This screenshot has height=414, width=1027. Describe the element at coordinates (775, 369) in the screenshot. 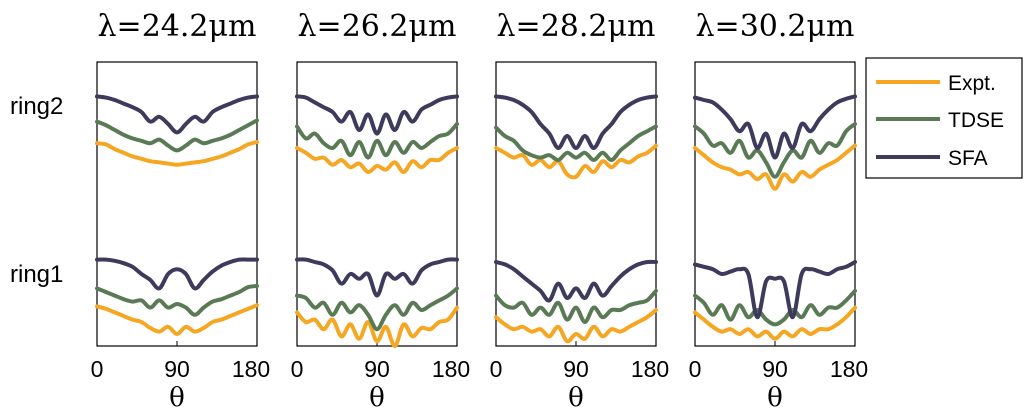

I see `x-tick-label-4-90: 90` at that location.